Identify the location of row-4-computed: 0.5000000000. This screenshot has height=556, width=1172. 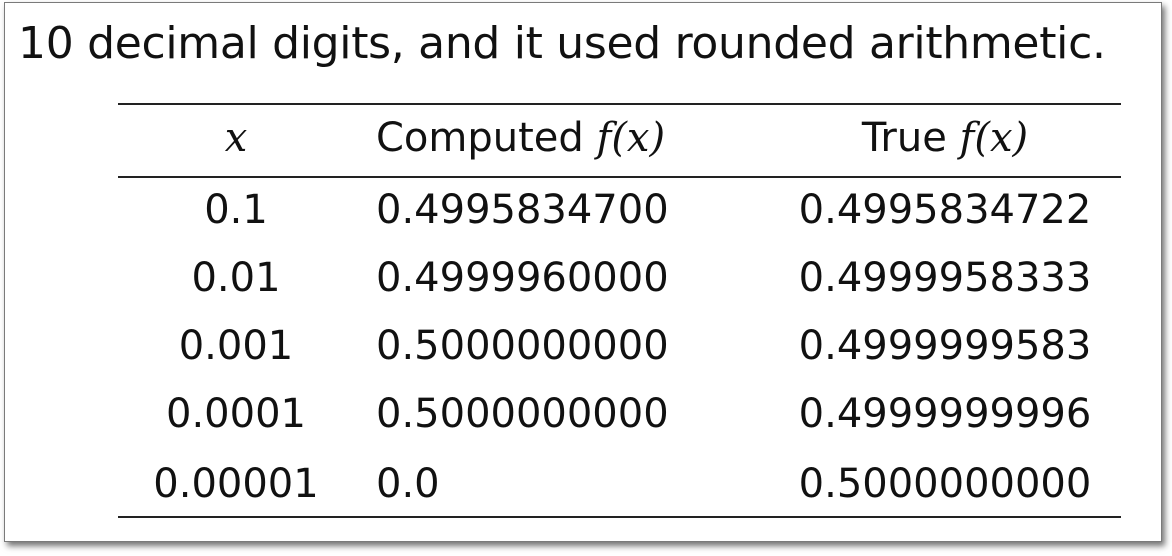
(522, 414).